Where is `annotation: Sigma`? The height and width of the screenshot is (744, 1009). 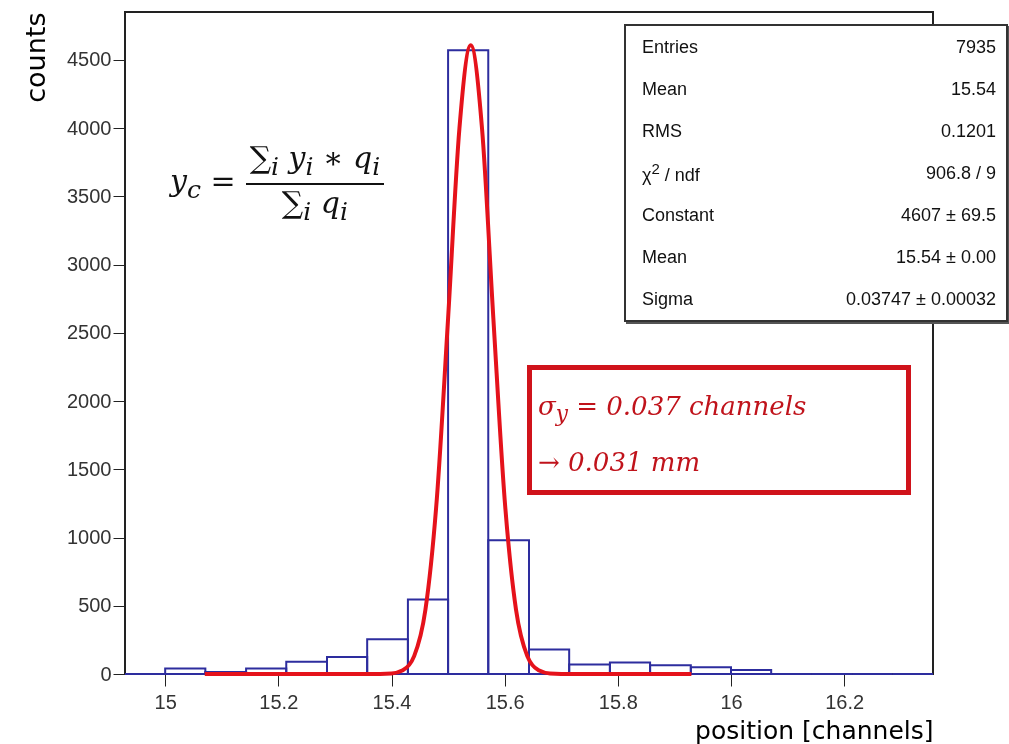
annotation: Sigma is located at coordinates (668, 299).